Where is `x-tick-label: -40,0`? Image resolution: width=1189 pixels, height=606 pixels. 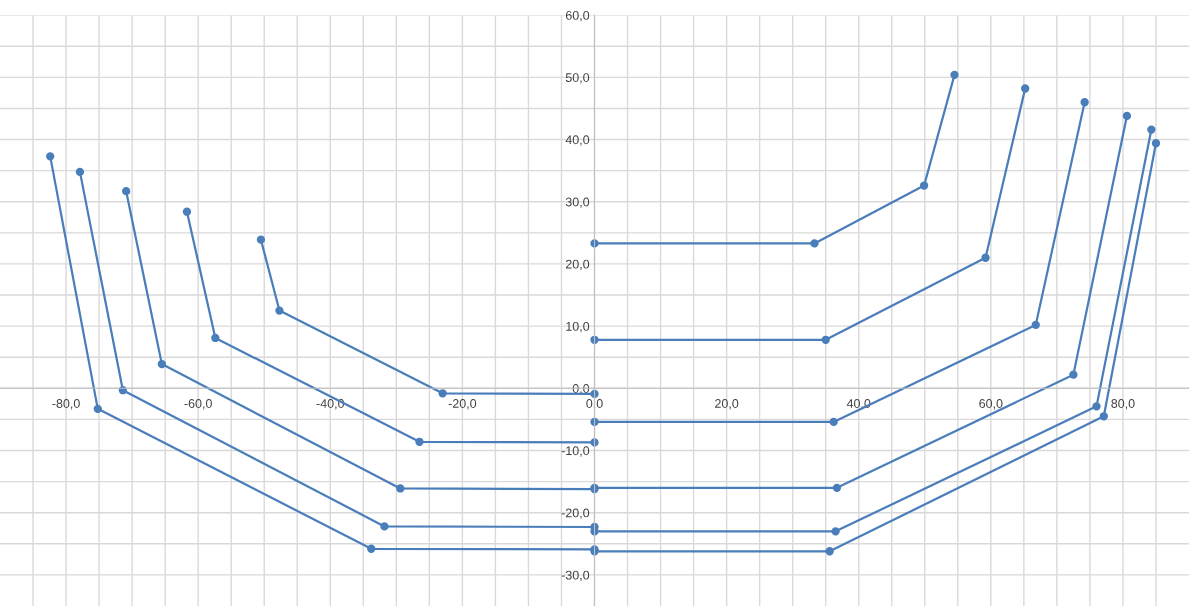
x-tick-label: -40,0 is located at coordinates (330, 404).